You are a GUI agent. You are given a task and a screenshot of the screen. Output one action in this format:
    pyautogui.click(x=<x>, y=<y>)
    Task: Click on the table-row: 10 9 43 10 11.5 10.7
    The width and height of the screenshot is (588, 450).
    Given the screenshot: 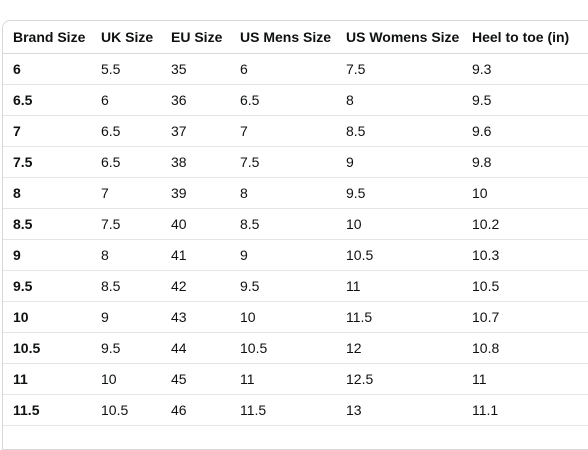 What is the action you would take?
    pyautogui.click(x=295, y=317)
    